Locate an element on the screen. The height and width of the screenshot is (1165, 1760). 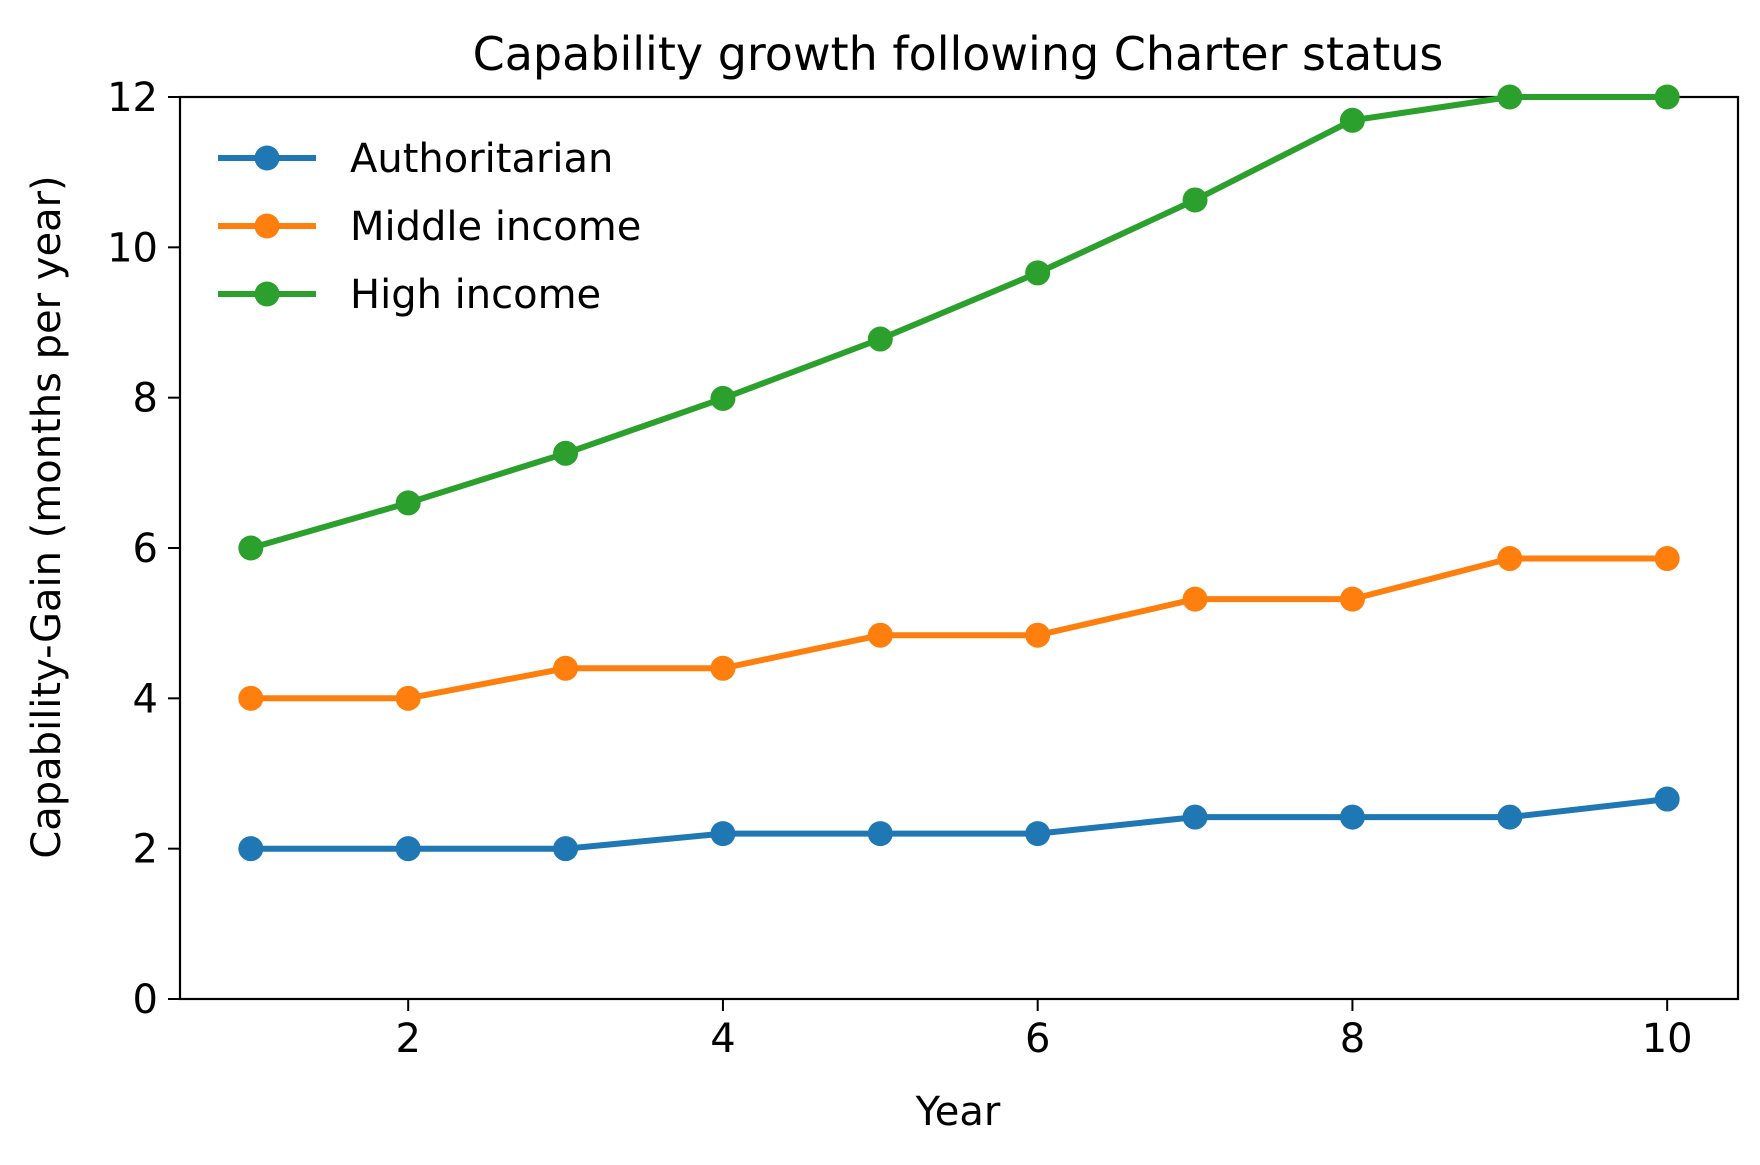
x-tick-label: 6 is located at coordinates (1037, 1039).